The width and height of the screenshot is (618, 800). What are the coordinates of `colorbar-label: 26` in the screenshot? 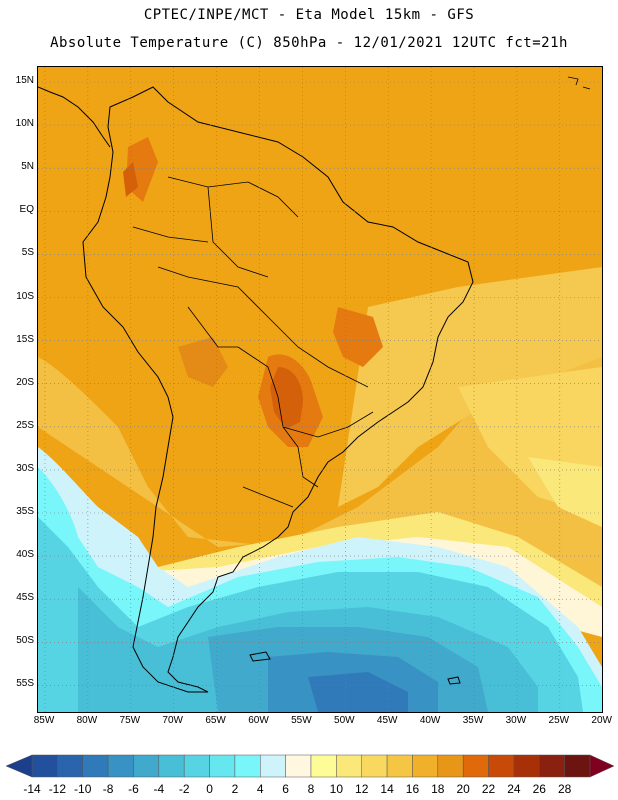 It's located at (539, 789).